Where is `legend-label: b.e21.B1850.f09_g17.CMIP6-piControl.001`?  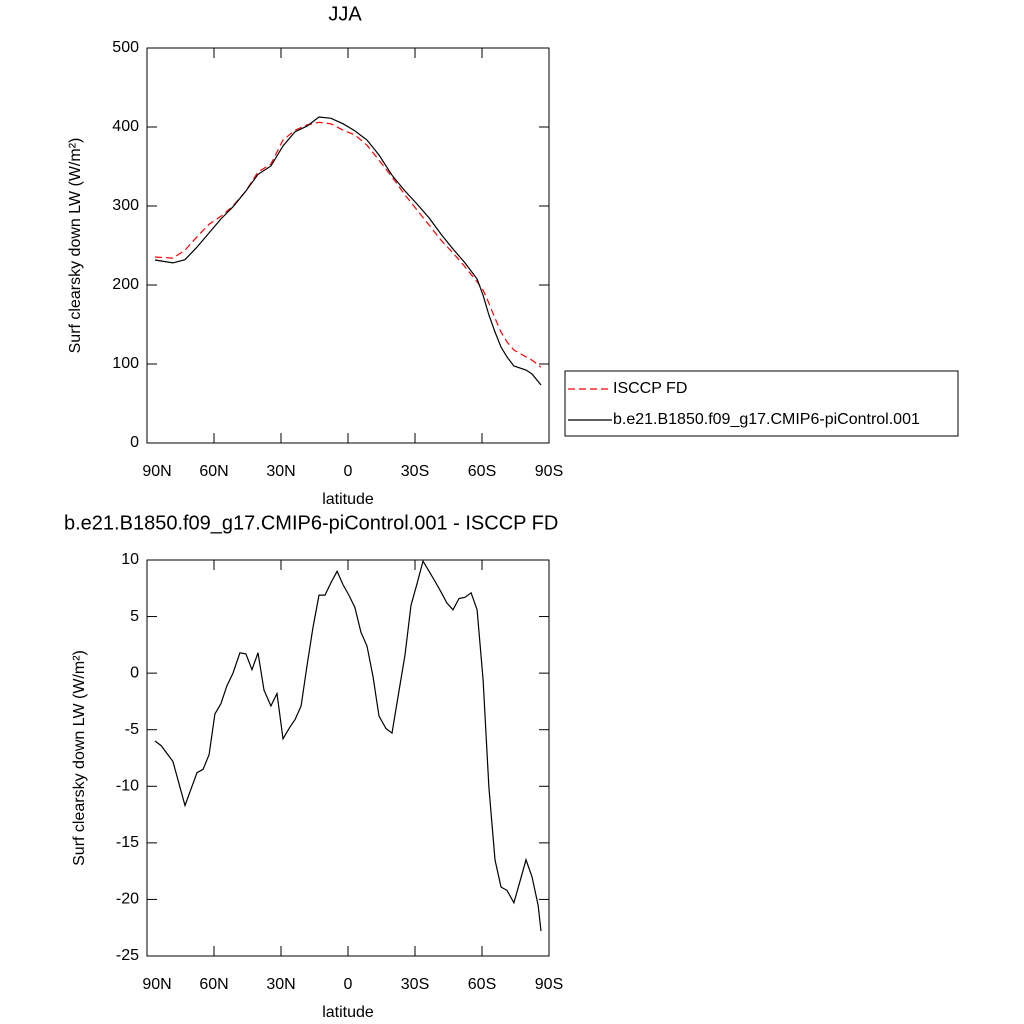
legend-label: b.e21.B1850.f09_g17.CMIP6-piControl.001 is located at coordinates (766, 419).